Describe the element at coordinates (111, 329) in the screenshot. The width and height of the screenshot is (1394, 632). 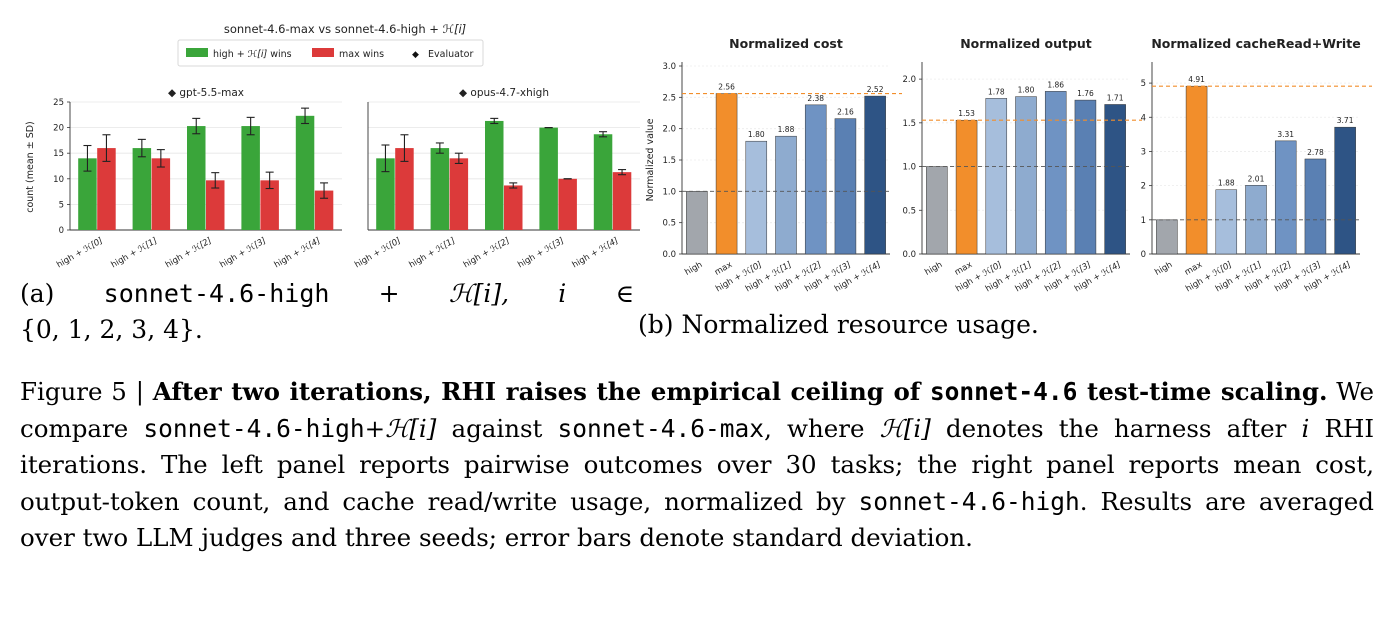
I see `subcaption-a-set: {0, 1, 2, 3, 4}.` at that location.